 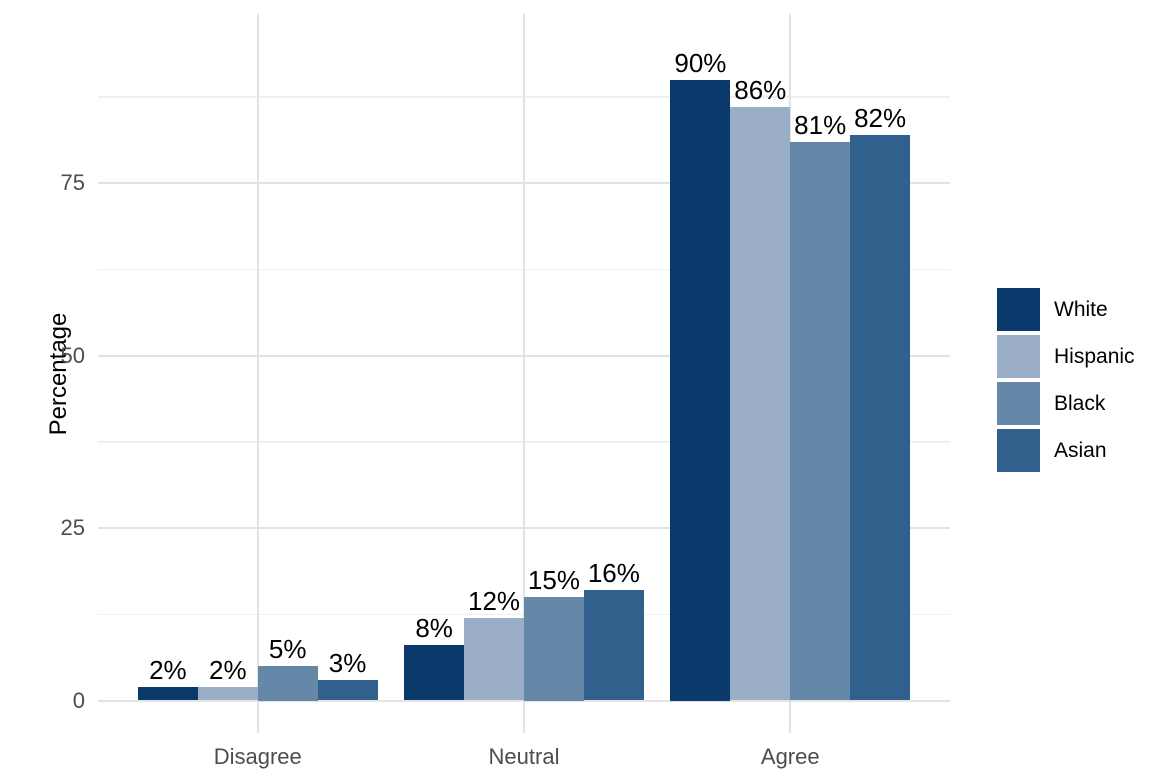 What do you see at coordinates (72, 182) in the screenshot?
I see `y-tick-label: 75` at bounding box center [72, 182].